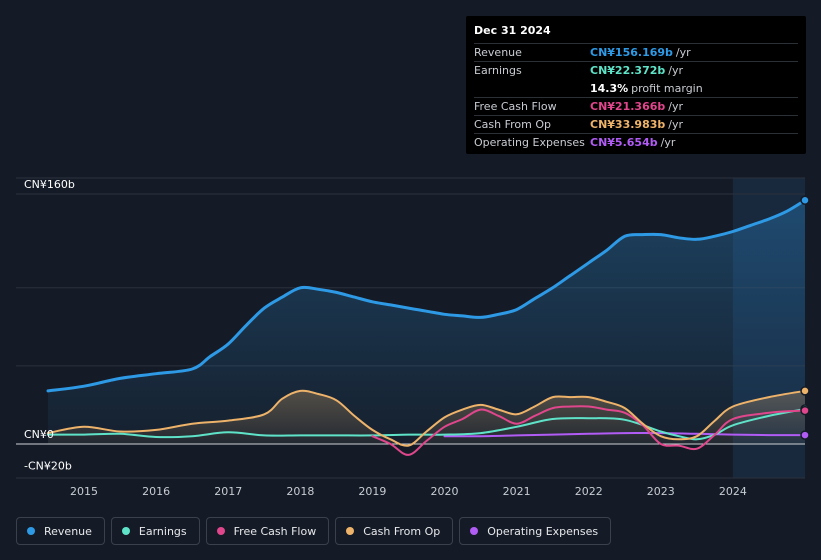 The width and height of the screenshot is (821, 560). Describe the element at coordinates (631, 52) in the screenshot. I see `tooltip-value: CN¥156.169b` at that location.